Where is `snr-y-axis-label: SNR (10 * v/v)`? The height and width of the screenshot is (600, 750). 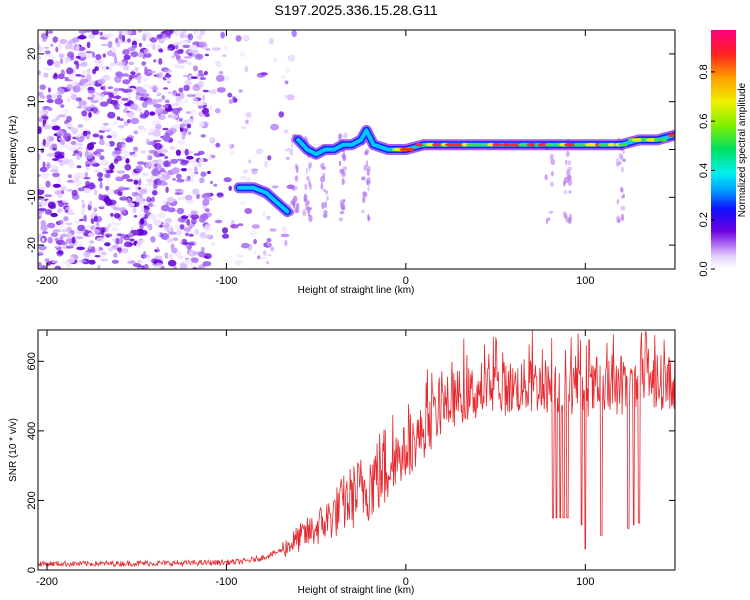
snr-y-axis-label: SNR (10 * v/v) is located at coordinates (13, 450).